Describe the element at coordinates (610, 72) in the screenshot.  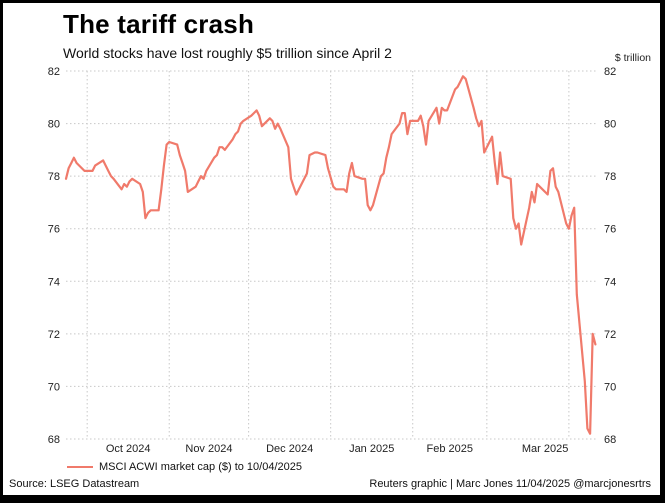
I see `y-tick-label-right: 82` at that location.